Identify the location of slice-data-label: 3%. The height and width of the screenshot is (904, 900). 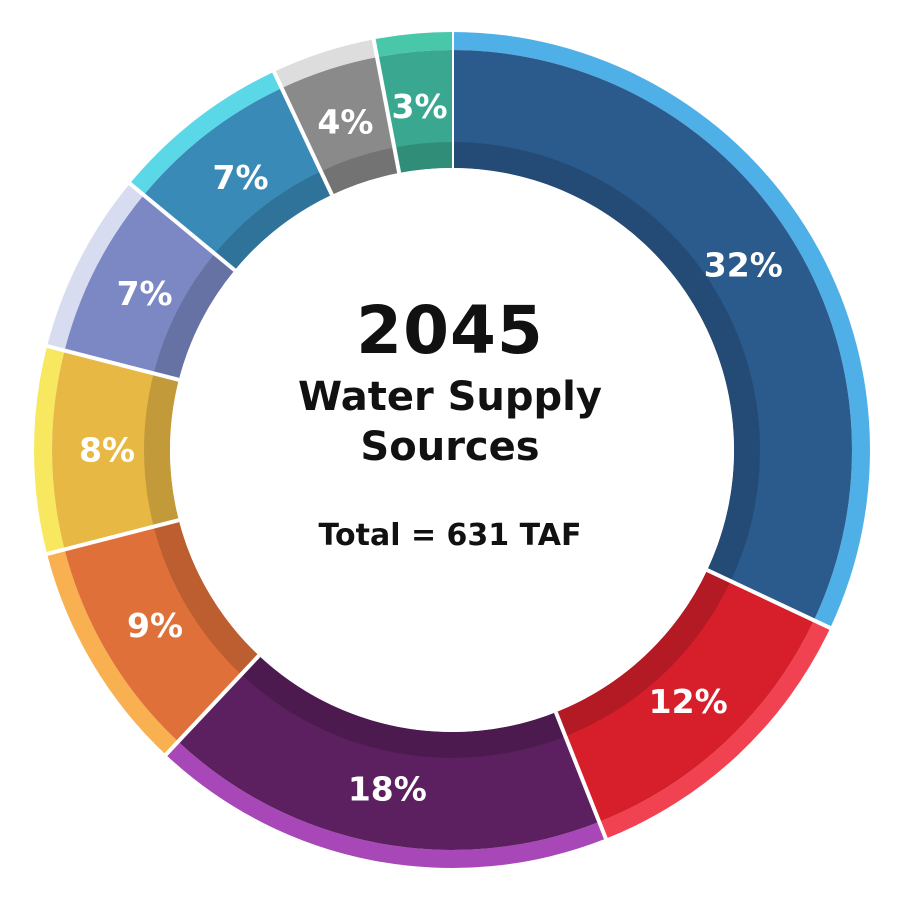
(420, 106).